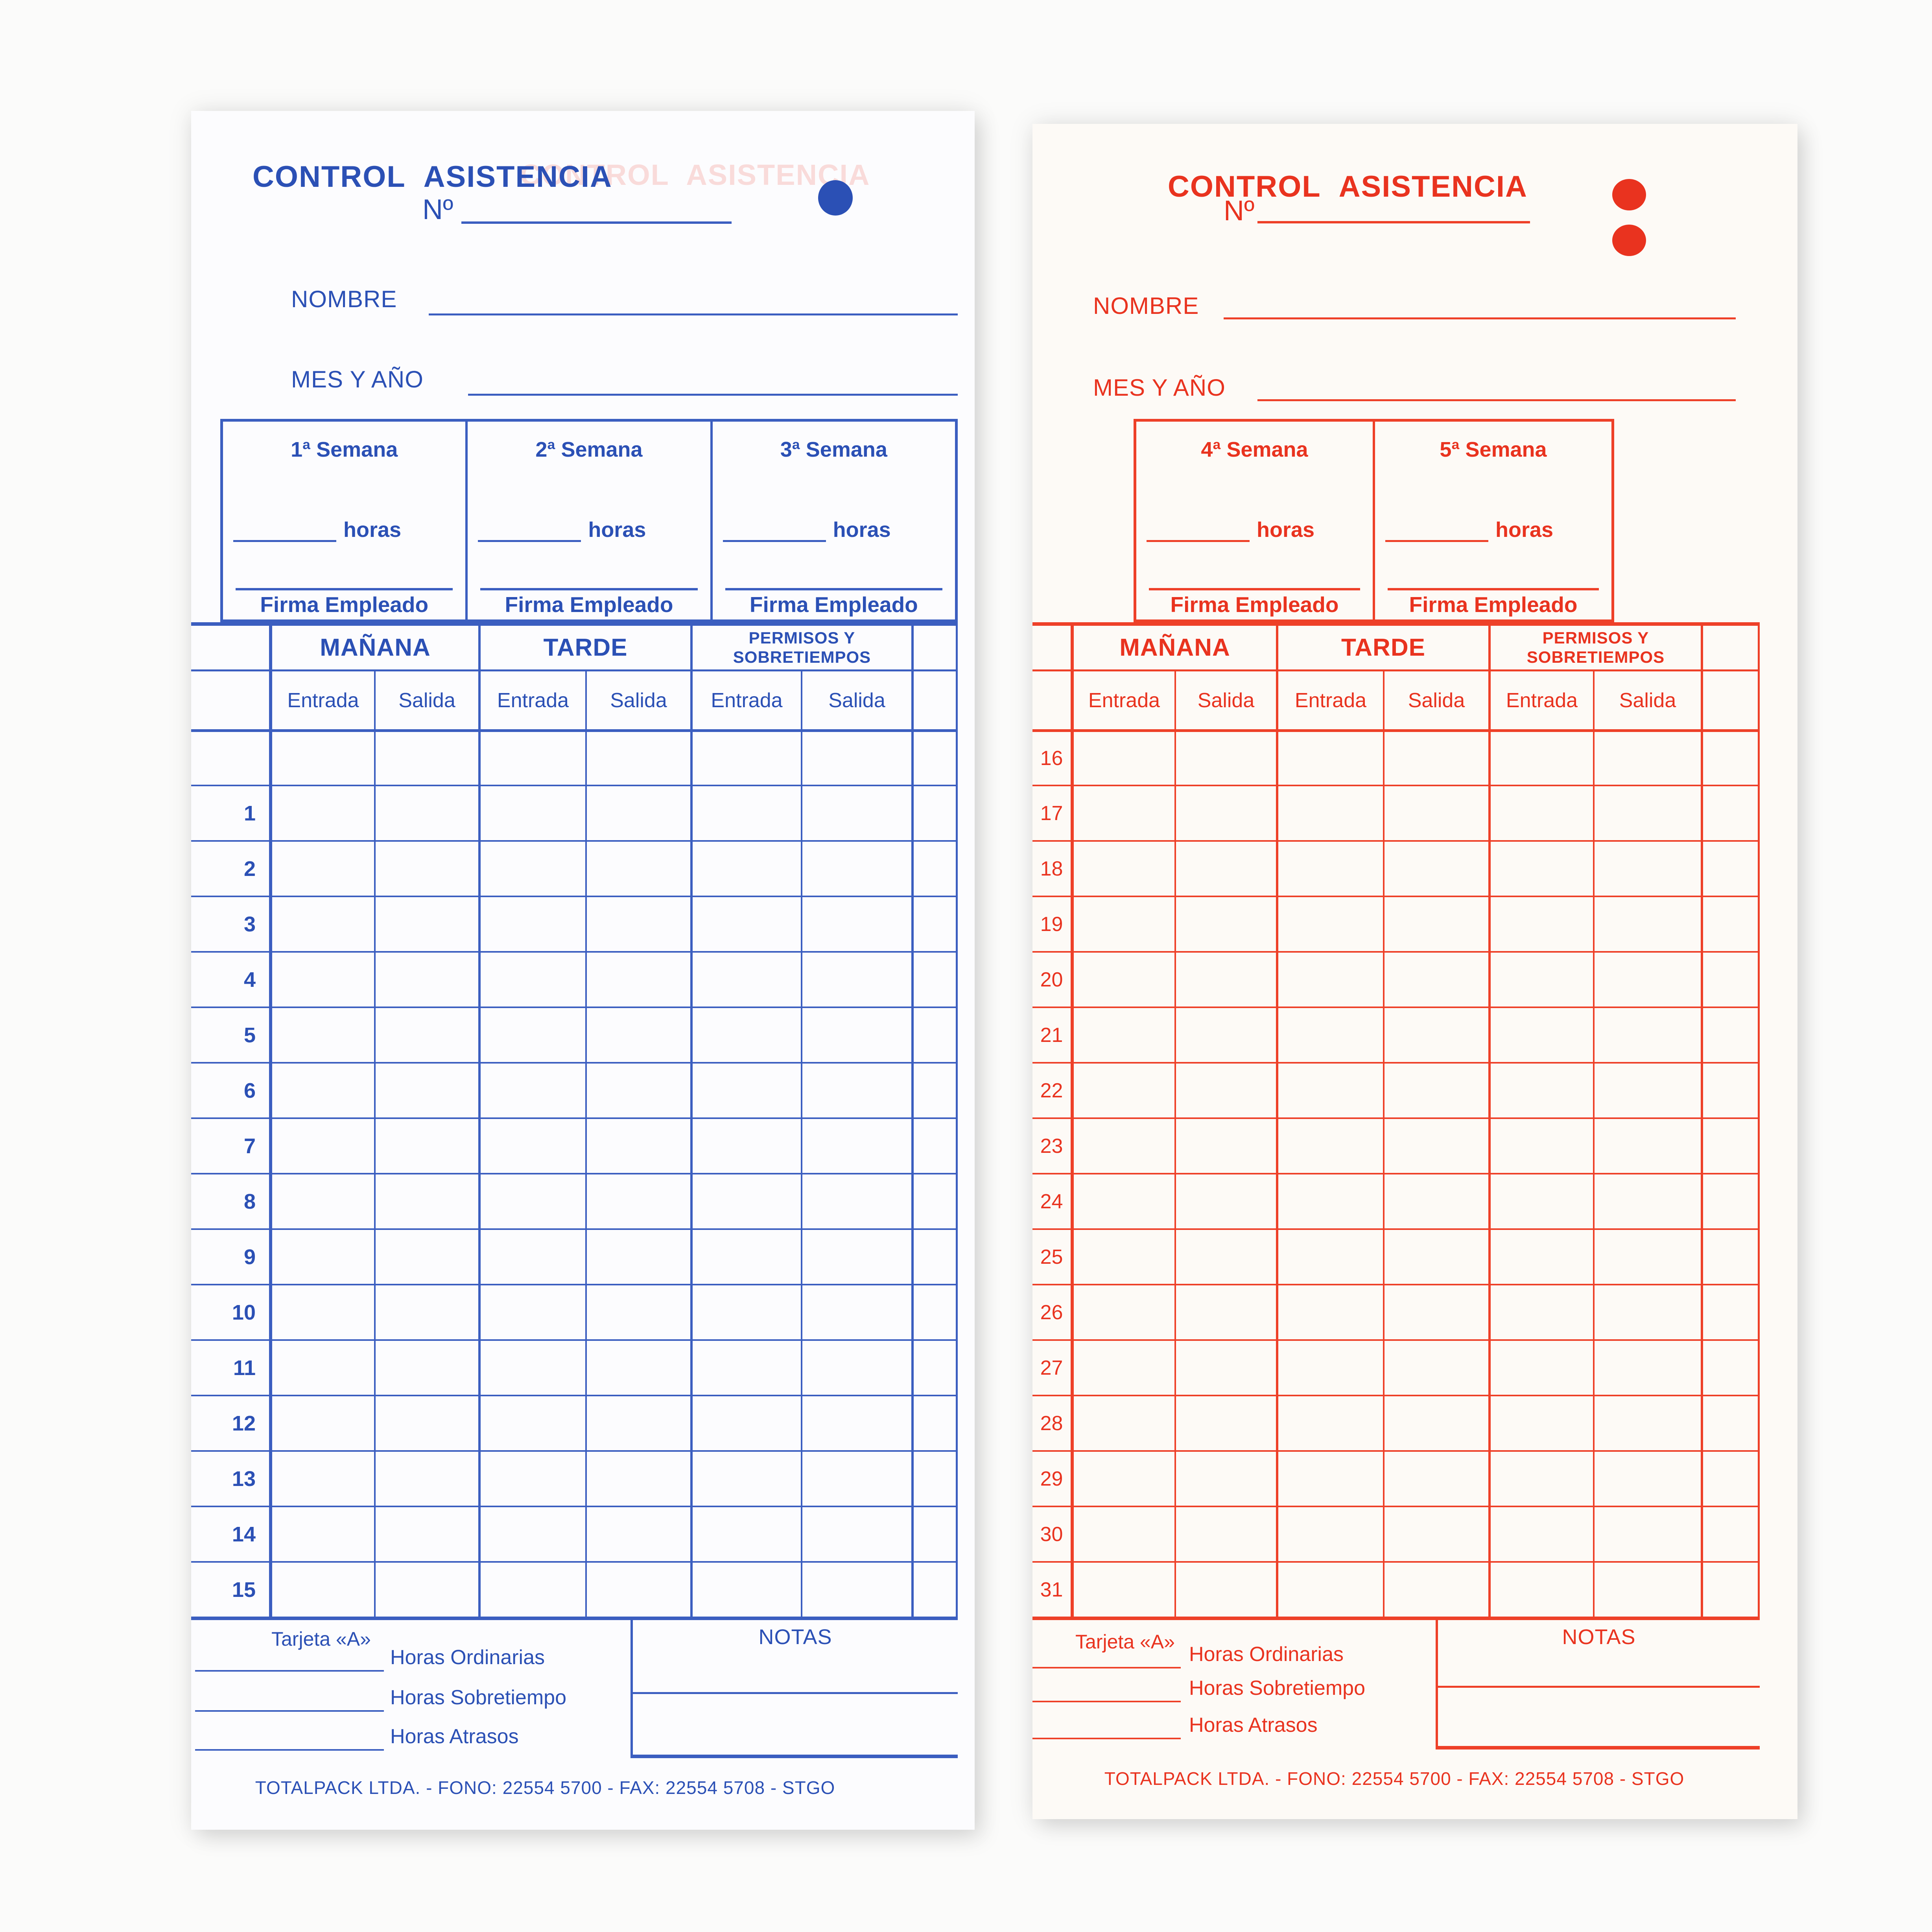  I want to click on week-cell: 5ª Semana horas Firma Empleado, so click(1493, 520).